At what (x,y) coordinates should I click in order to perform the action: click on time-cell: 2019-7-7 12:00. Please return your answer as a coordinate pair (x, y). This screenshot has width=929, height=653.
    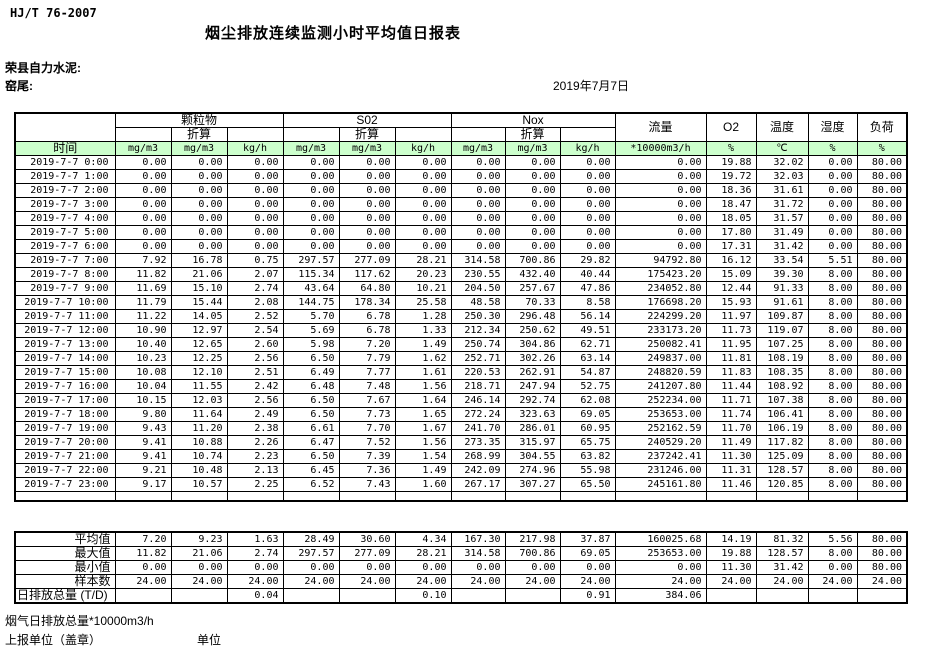
    Looking at the image, I should click on (65, 330).